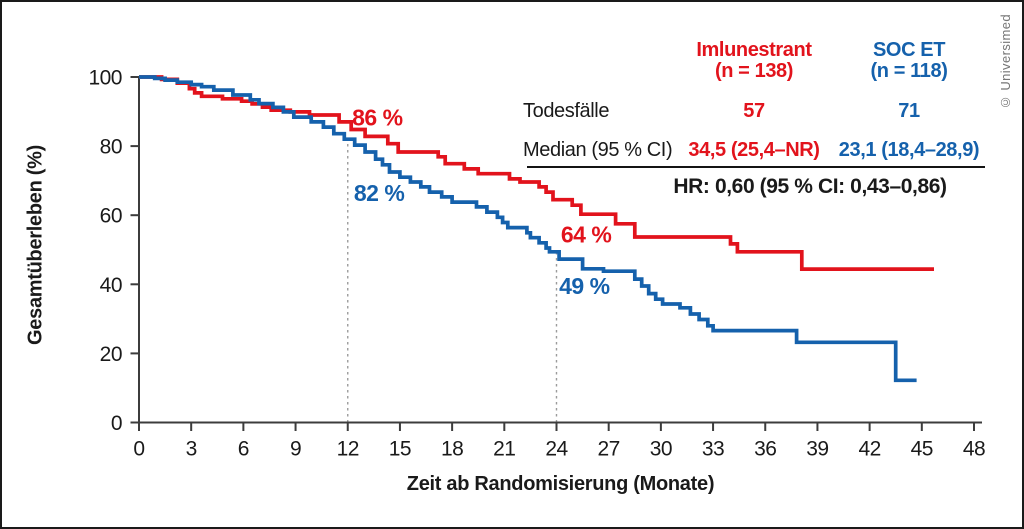  Describe the element at coordinates (400, 449) in the screenshot. I see `x-tick-label: 15` at that location.